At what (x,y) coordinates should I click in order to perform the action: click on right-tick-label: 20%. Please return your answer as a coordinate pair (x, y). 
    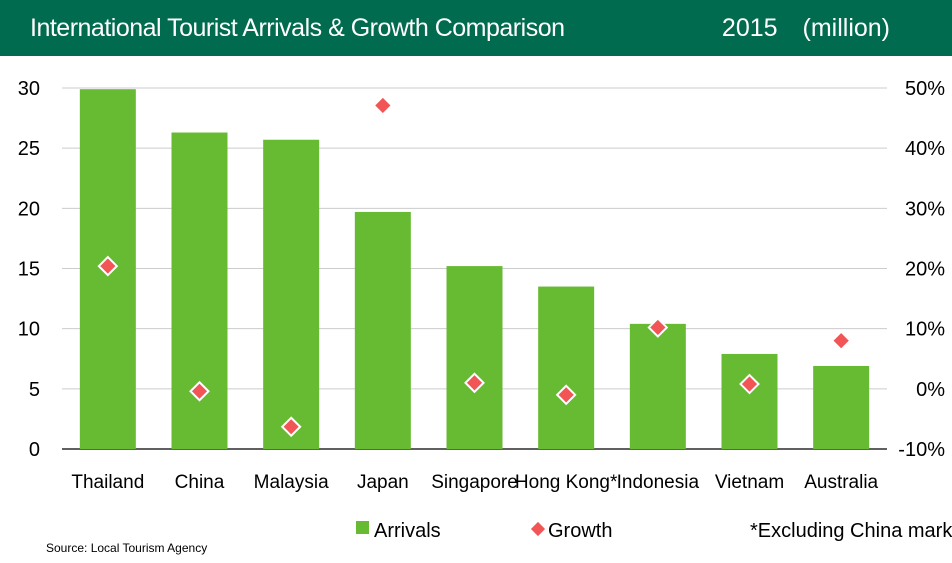
    Looking at the image, I should click on (925, 270).